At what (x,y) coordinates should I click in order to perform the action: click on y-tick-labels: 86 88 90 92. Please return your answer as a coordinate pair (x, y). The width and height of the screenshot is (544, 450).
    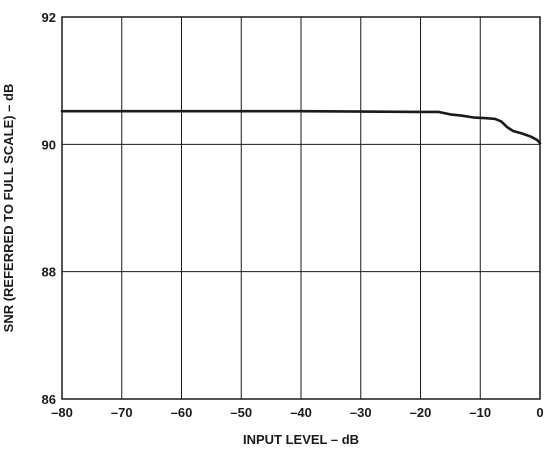
    Looking at the image, I should click on (49, 208).